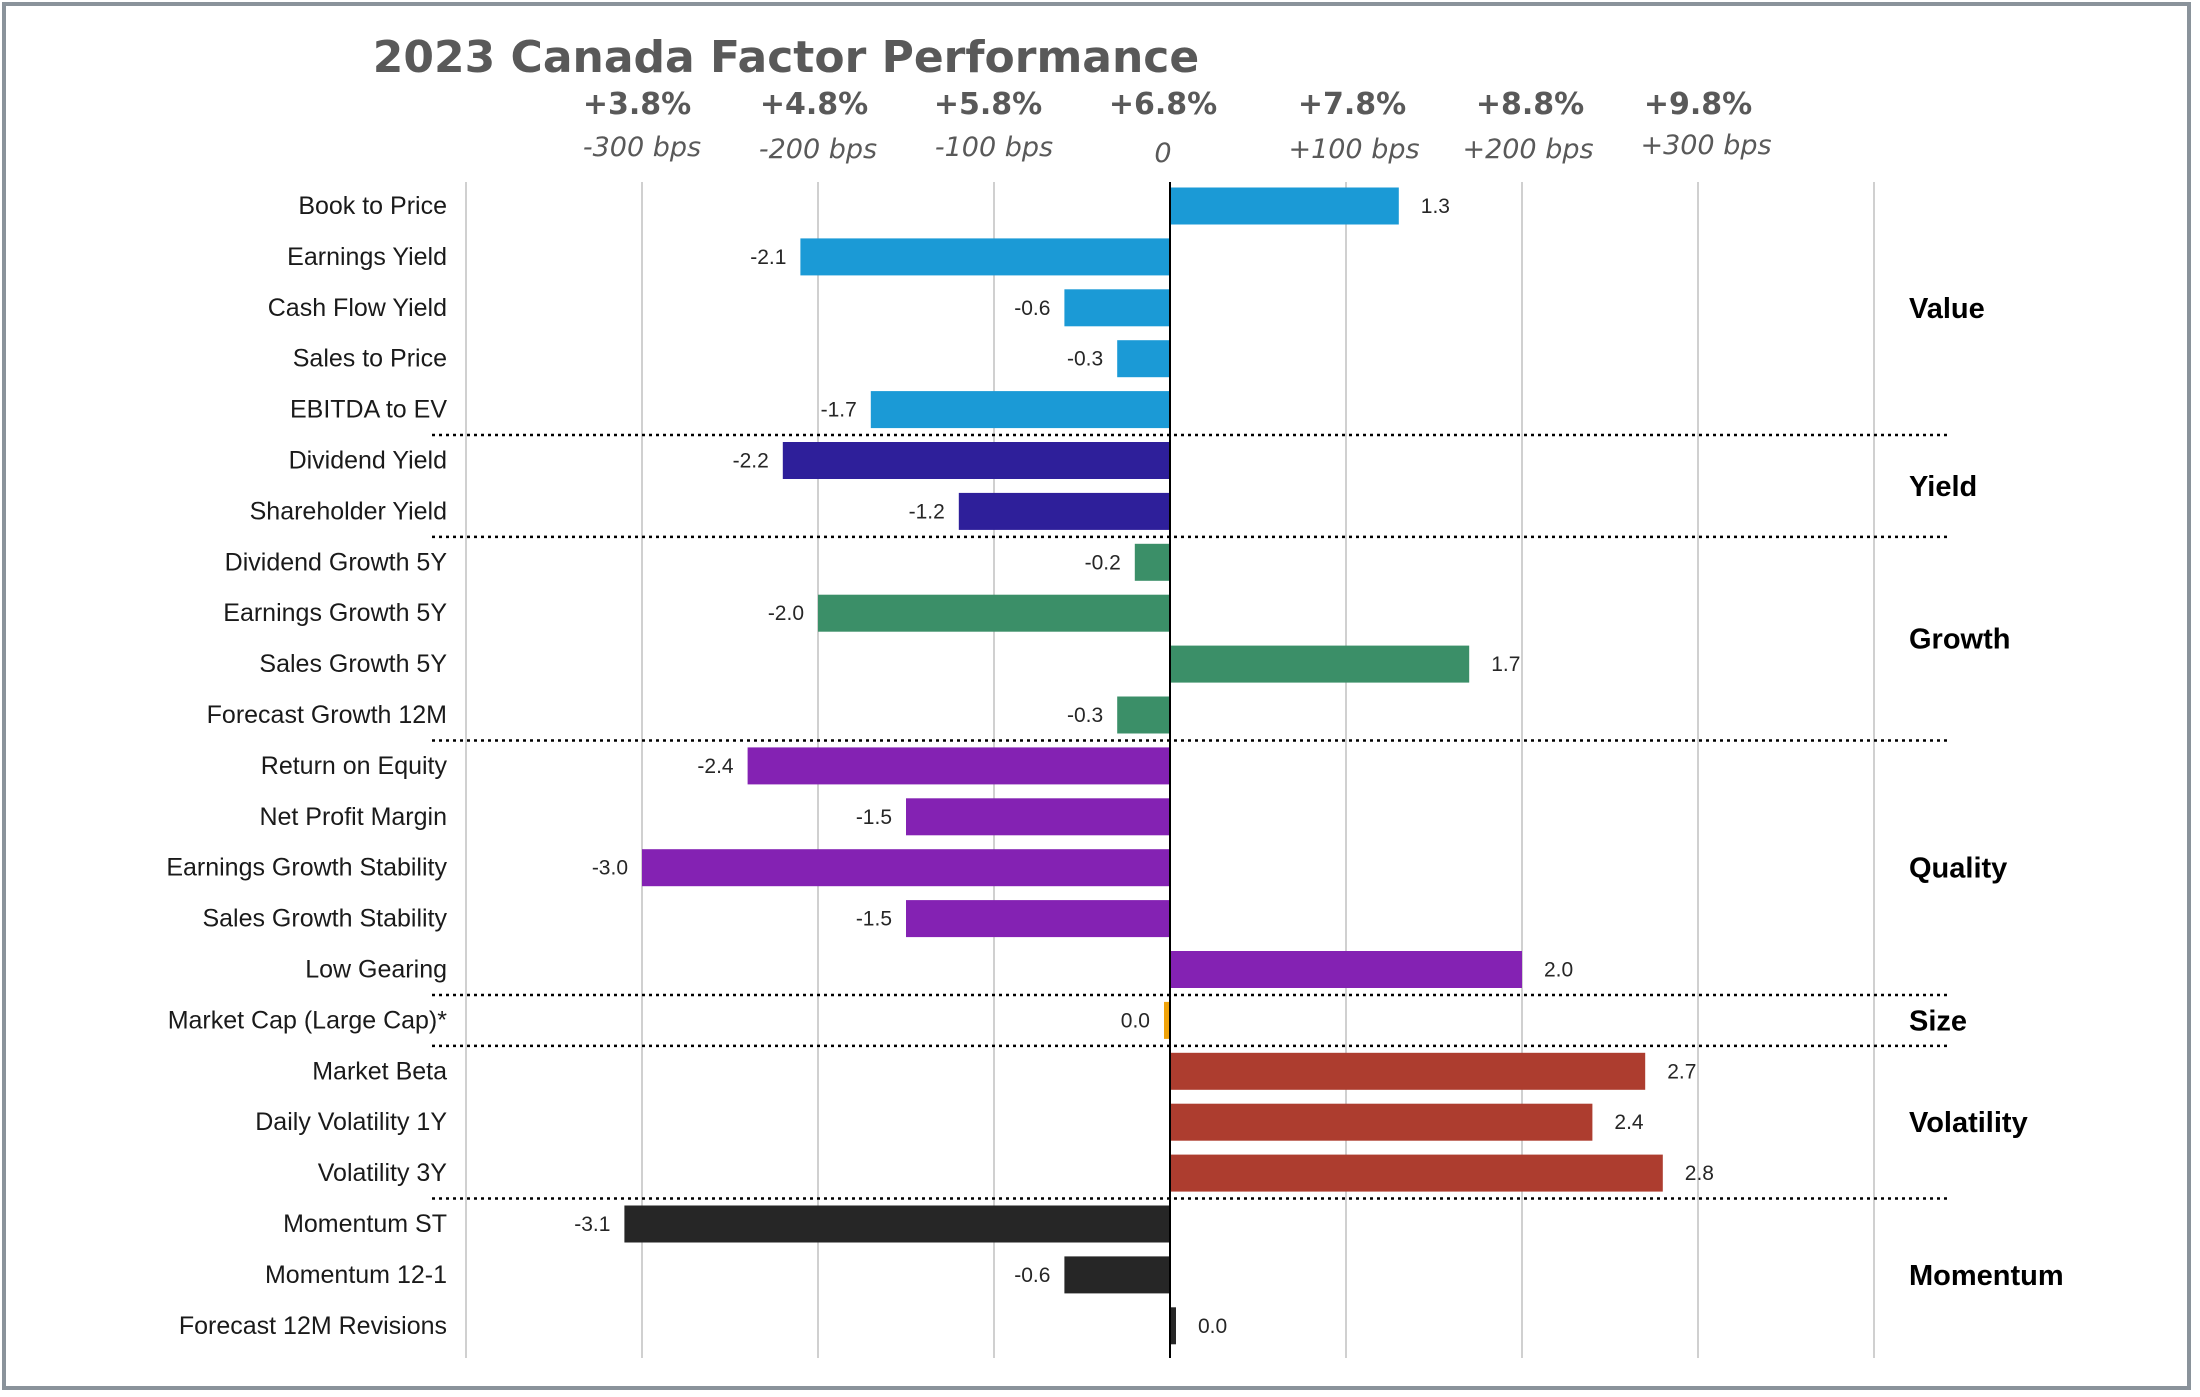 The height and width of the screenshot is (1397, 2200). I want to click on top-axis-bps-label: +200 bps, so click(1527, 149).